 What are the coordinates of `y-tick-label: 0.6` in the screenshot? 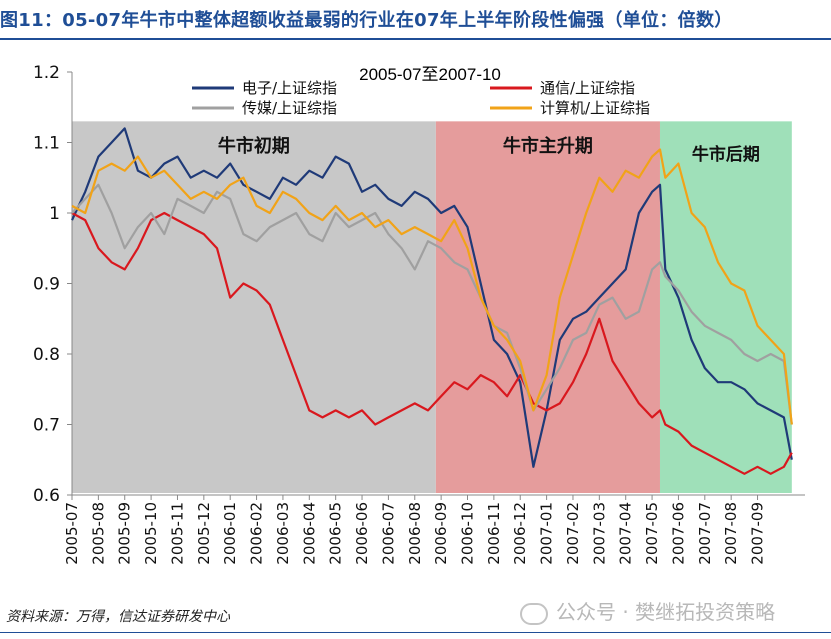 It's located at (46, 496).